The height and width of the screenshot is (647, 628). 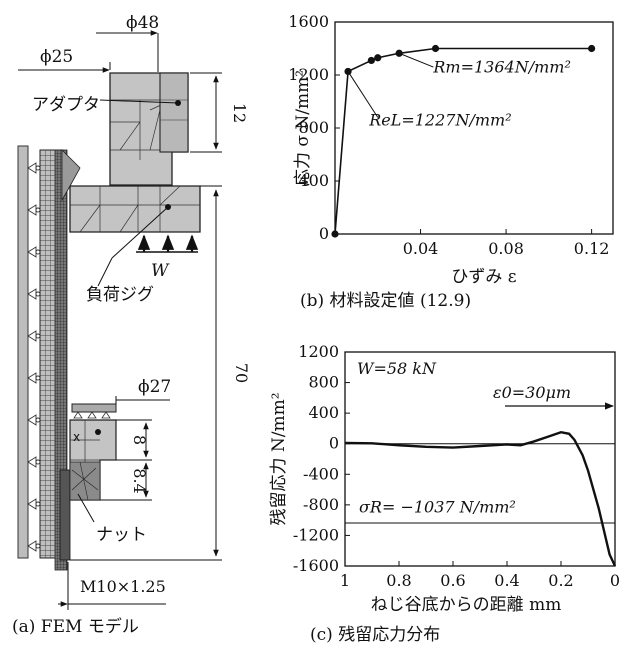 I want to click on ytick-label-b: 1600, so click(x=308, y=21).